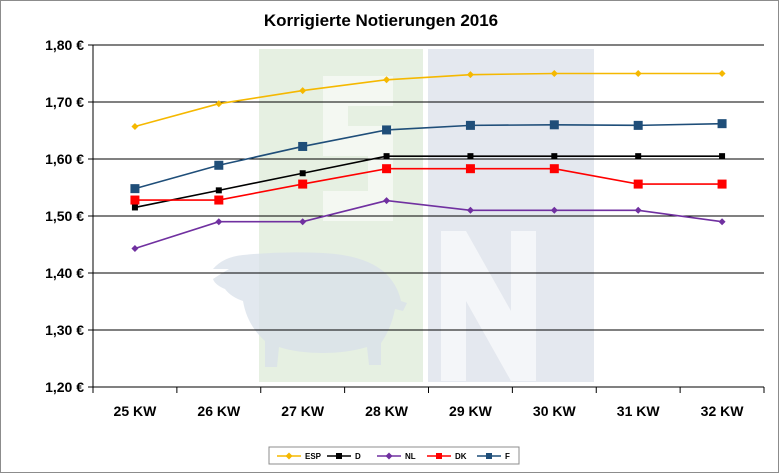 This screenshot has height=474, width=779. I want to click on legend-label-d: D, so click(358, 456).